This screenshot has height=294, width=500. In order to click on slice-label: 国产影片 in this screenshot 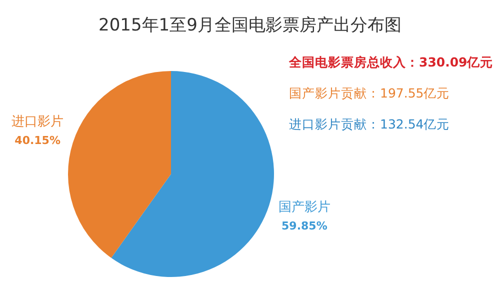, I will do `click(304, 208)`.